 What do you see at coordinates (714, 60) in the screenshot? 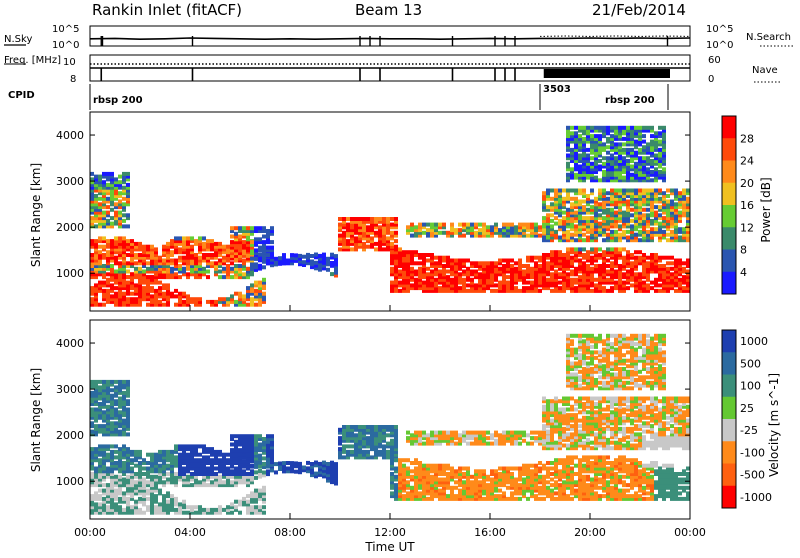
I see `freq-right-tick-top: 60` at bounding box center [714, 60].